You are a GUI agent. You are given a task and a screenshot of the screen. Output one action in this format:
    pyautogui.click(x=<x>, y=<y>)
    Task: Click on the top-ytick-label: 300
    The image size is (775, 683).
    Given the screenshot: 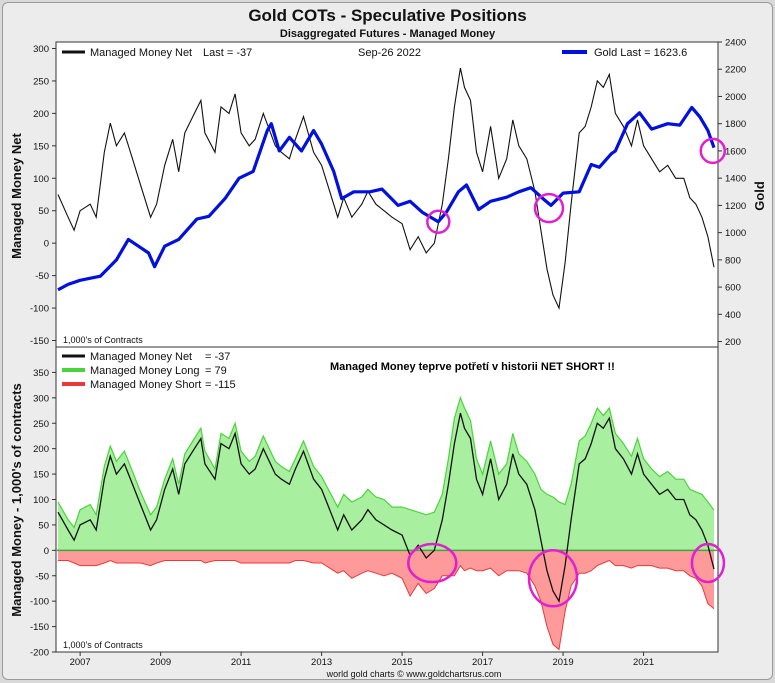 What is the action you would take?
    pyautogui.click(x=41, y=49)
    